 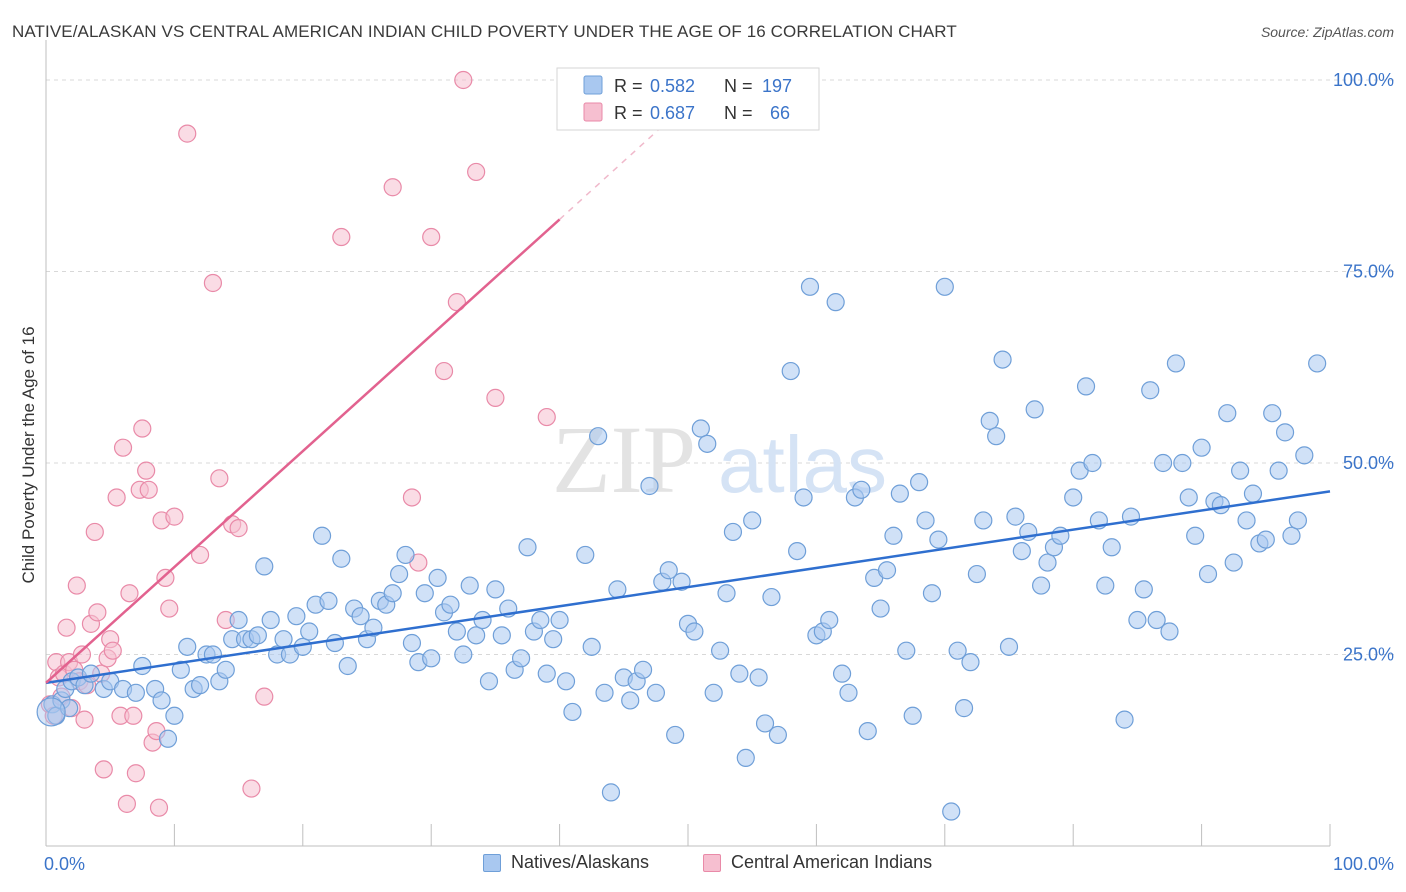 I want to click on legend-r-value-pink: 0.687, so click(x=672, y=113).